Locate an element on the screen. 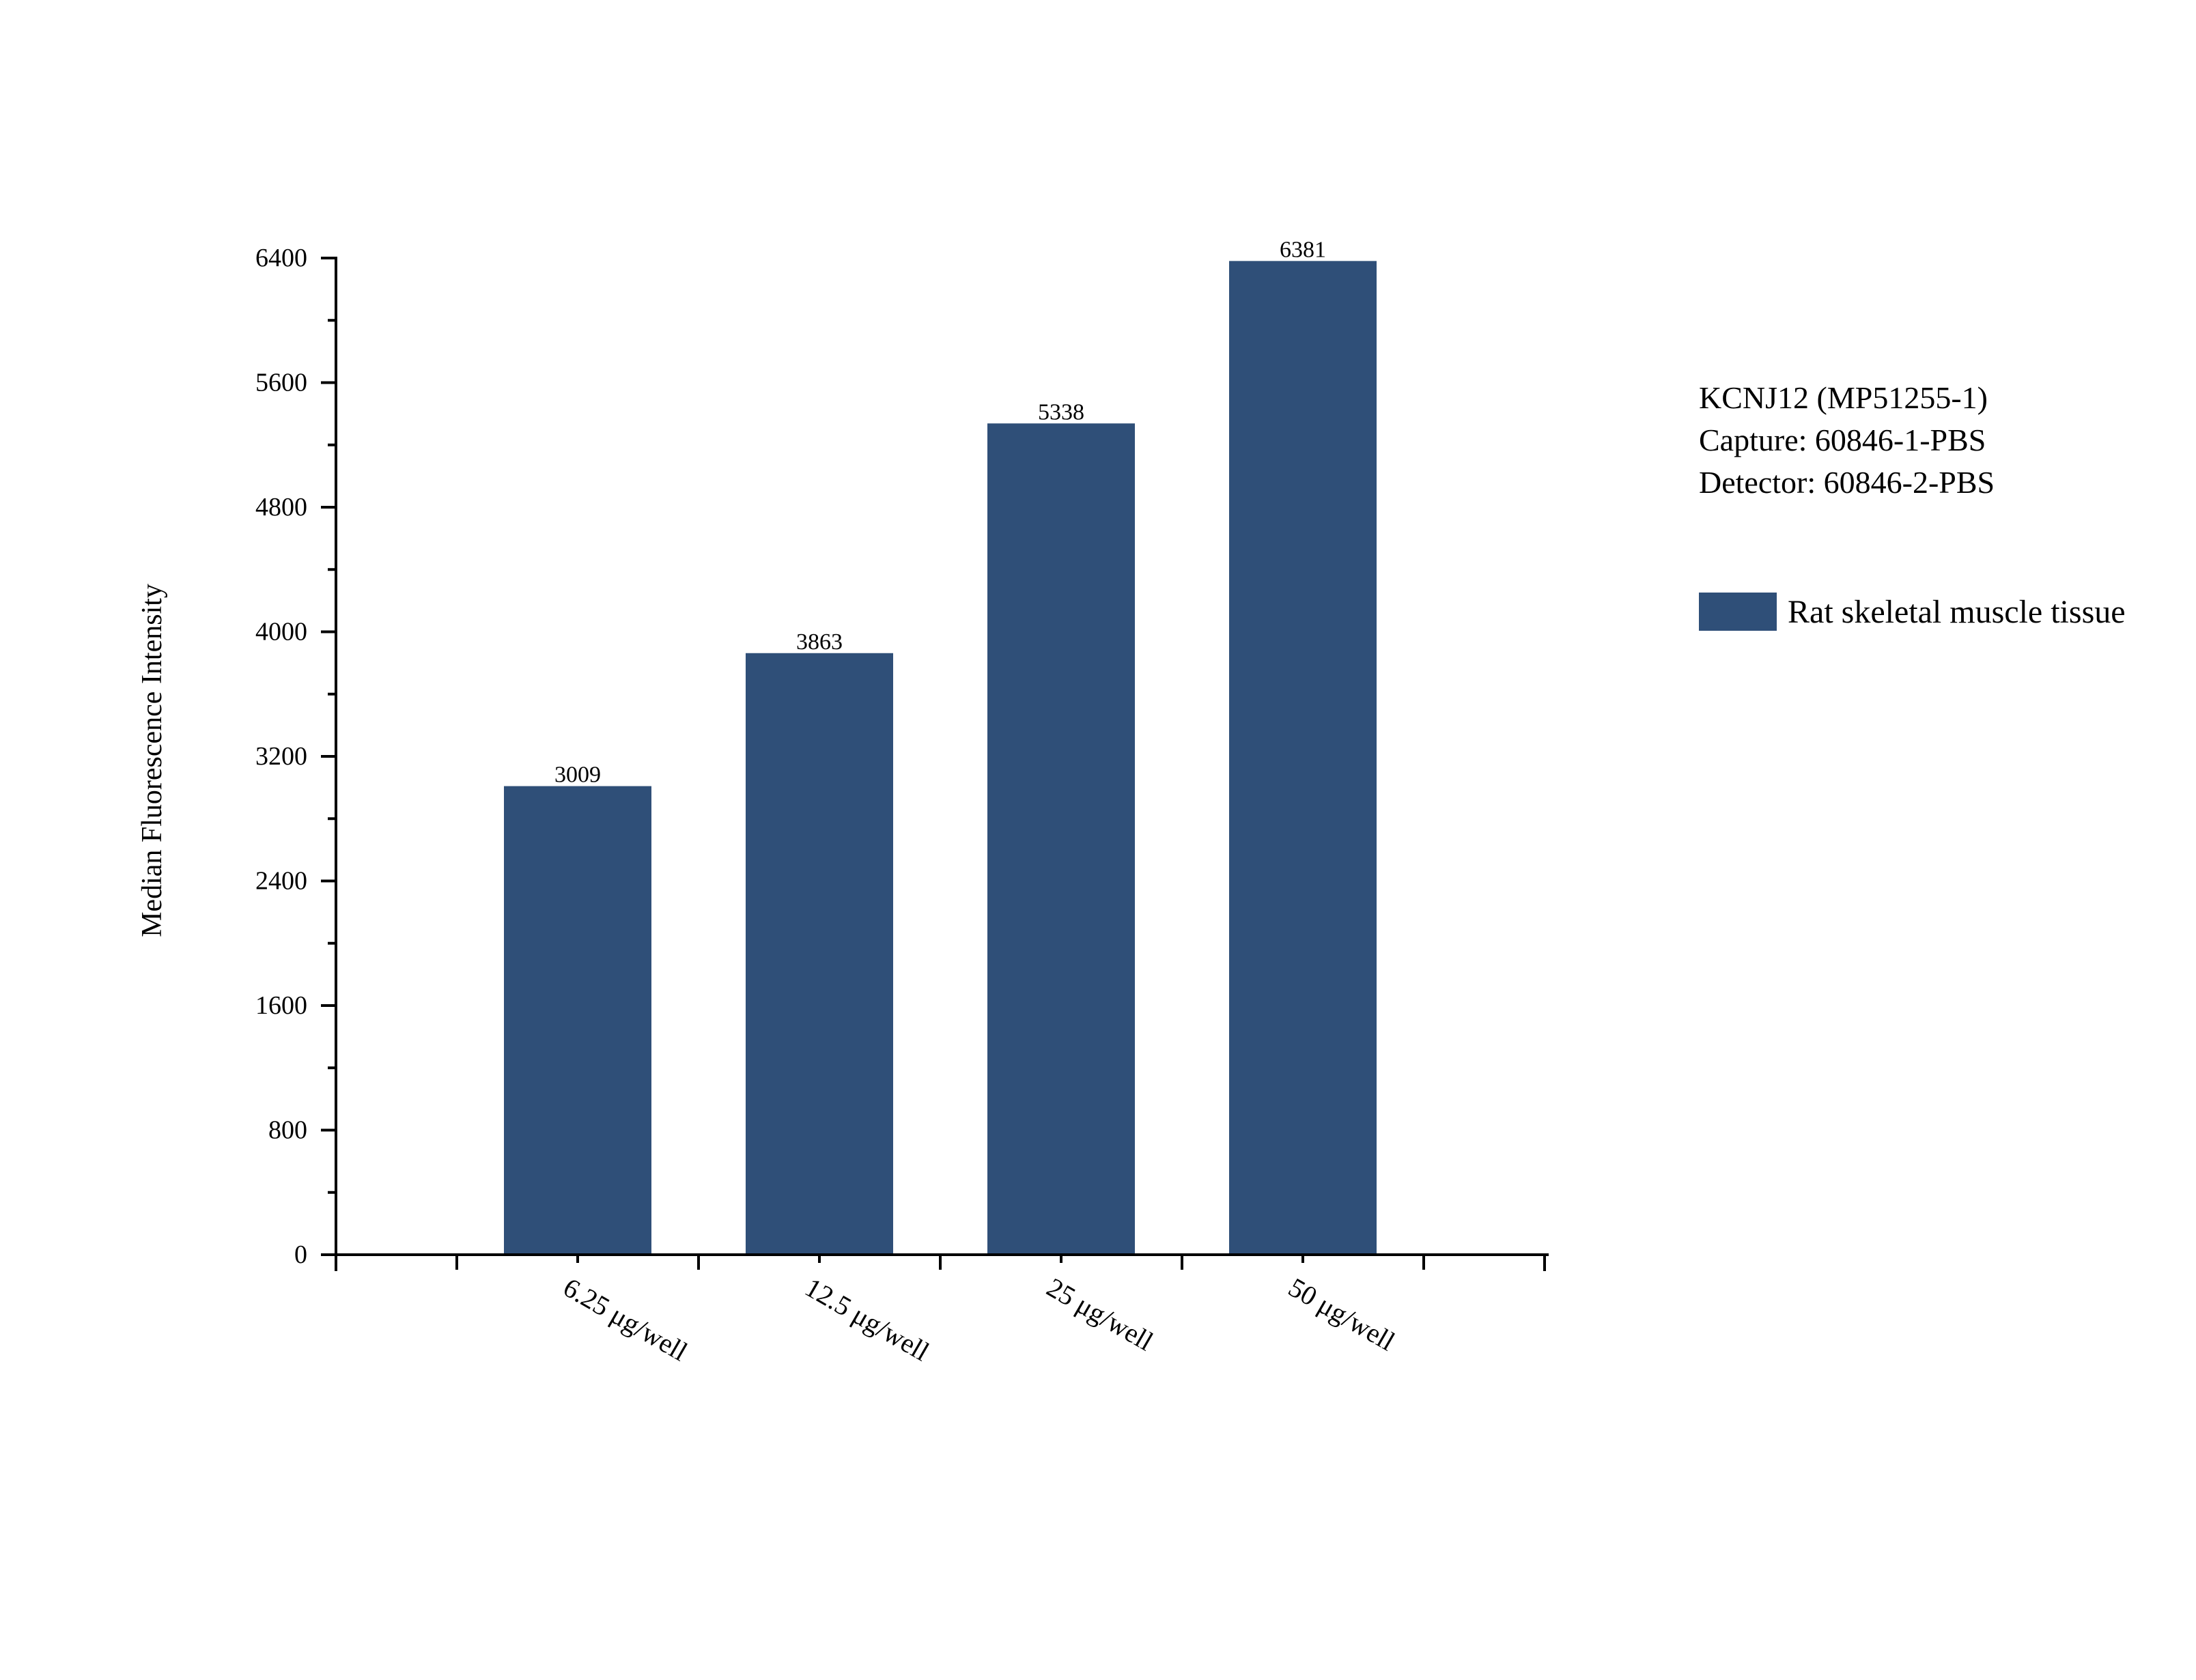 The image size is (2196, 1680). legend-swatch is located at coordinates (1738, 612).